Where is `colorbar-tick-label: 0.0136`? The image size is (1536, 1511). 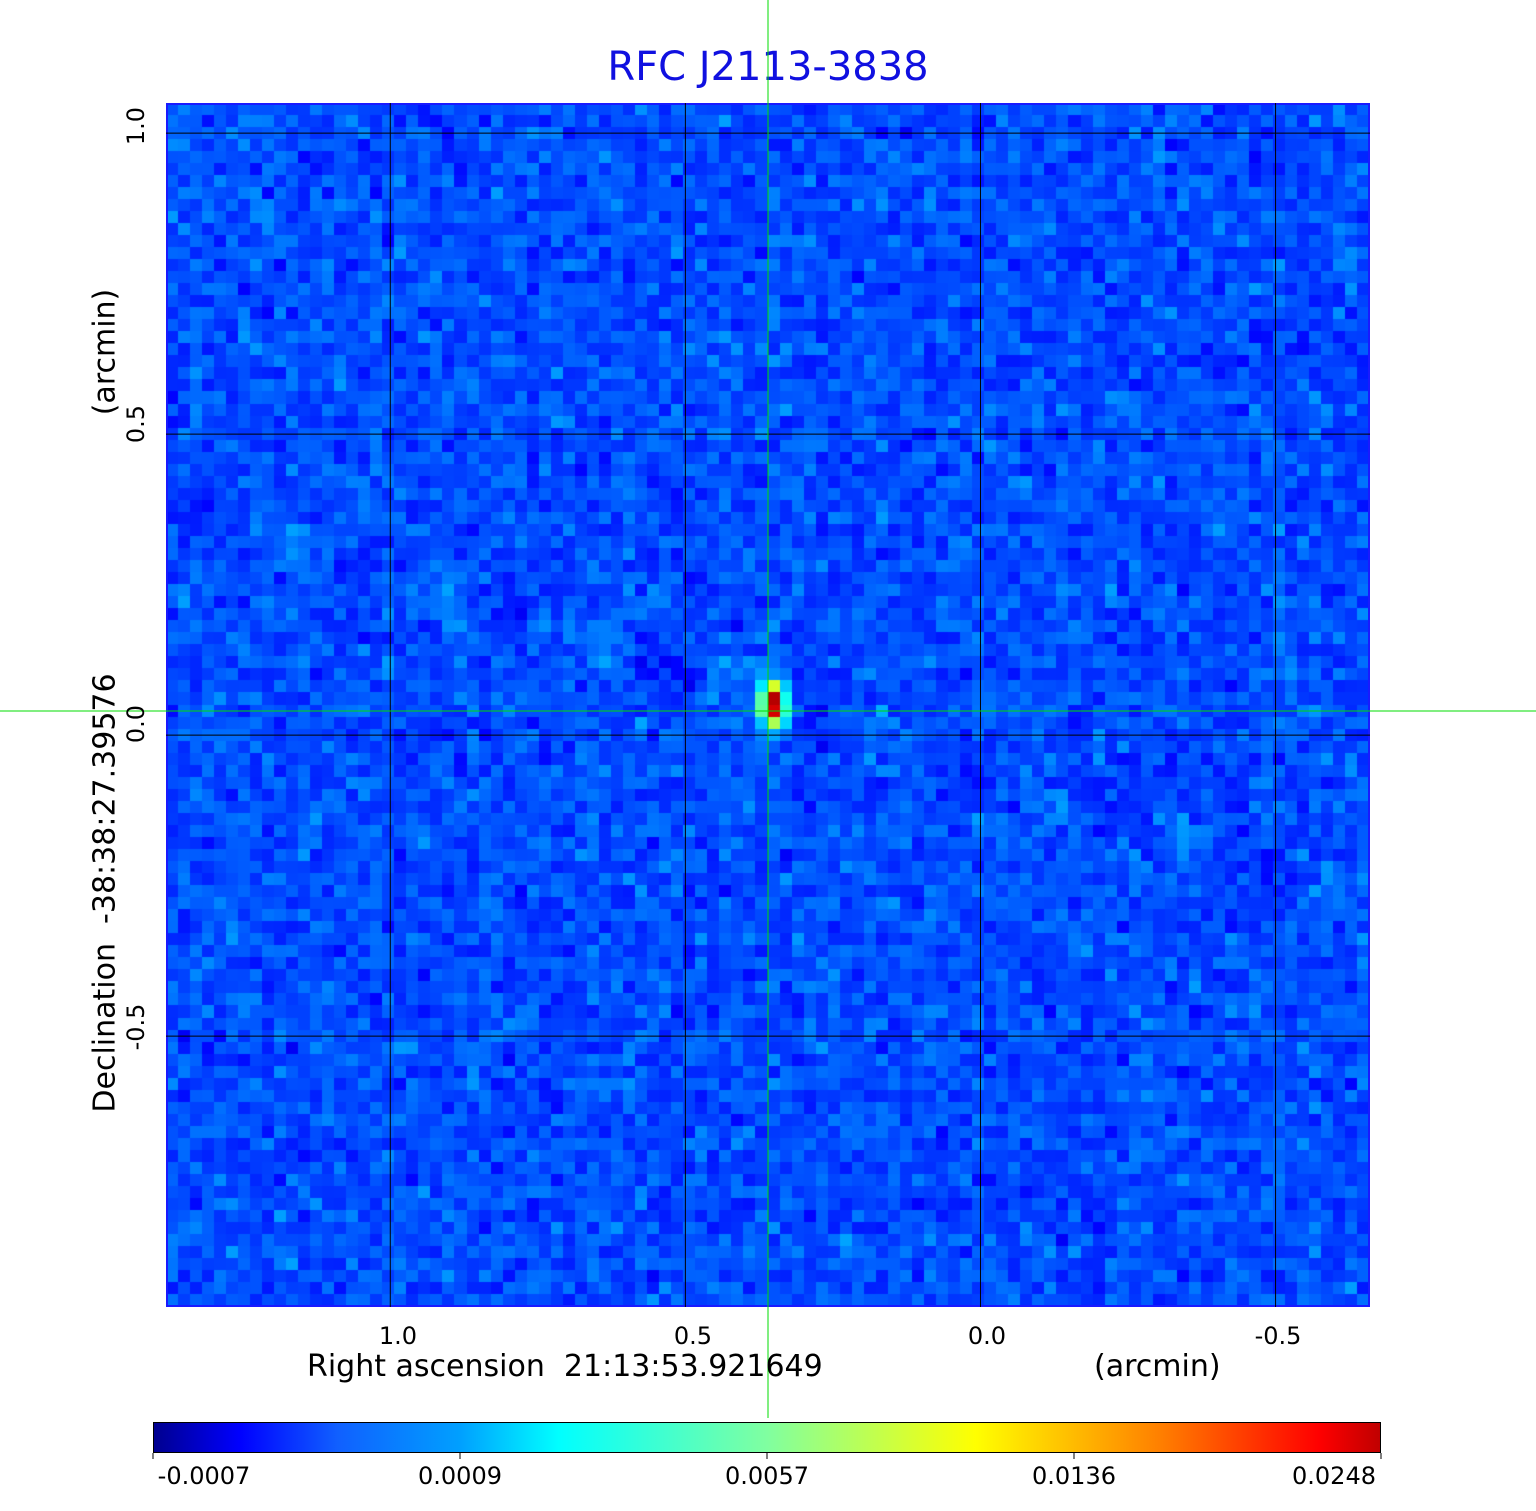 colorbar-tick-label: 0.0136 is located at coordinates (1074, 1476).